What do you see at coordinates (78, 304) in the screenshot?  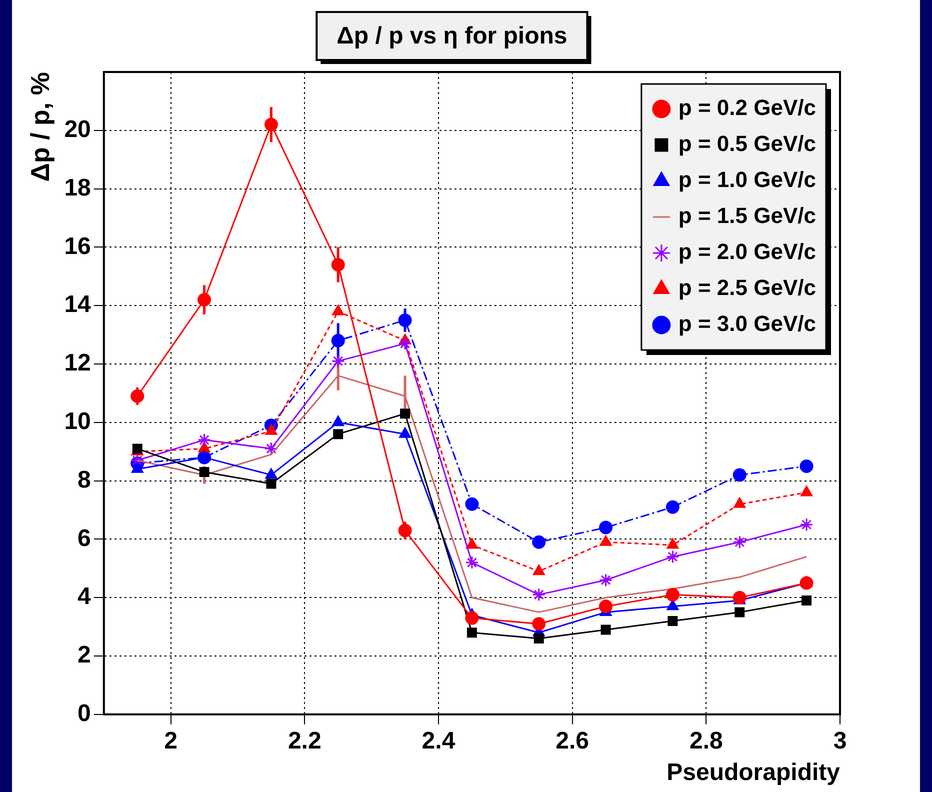 I see `y-tick-label: 14` at bounding box center [78, 304].